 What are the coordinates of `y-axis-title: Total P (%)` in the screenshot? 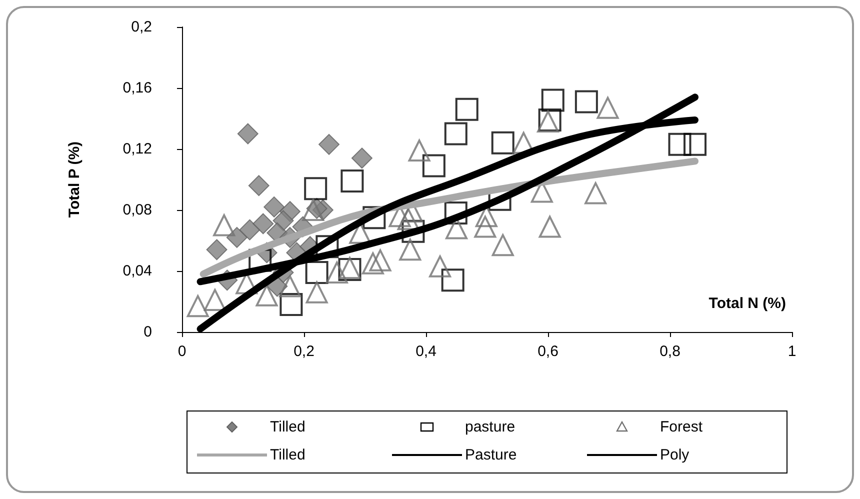 It's located at (74, 179).